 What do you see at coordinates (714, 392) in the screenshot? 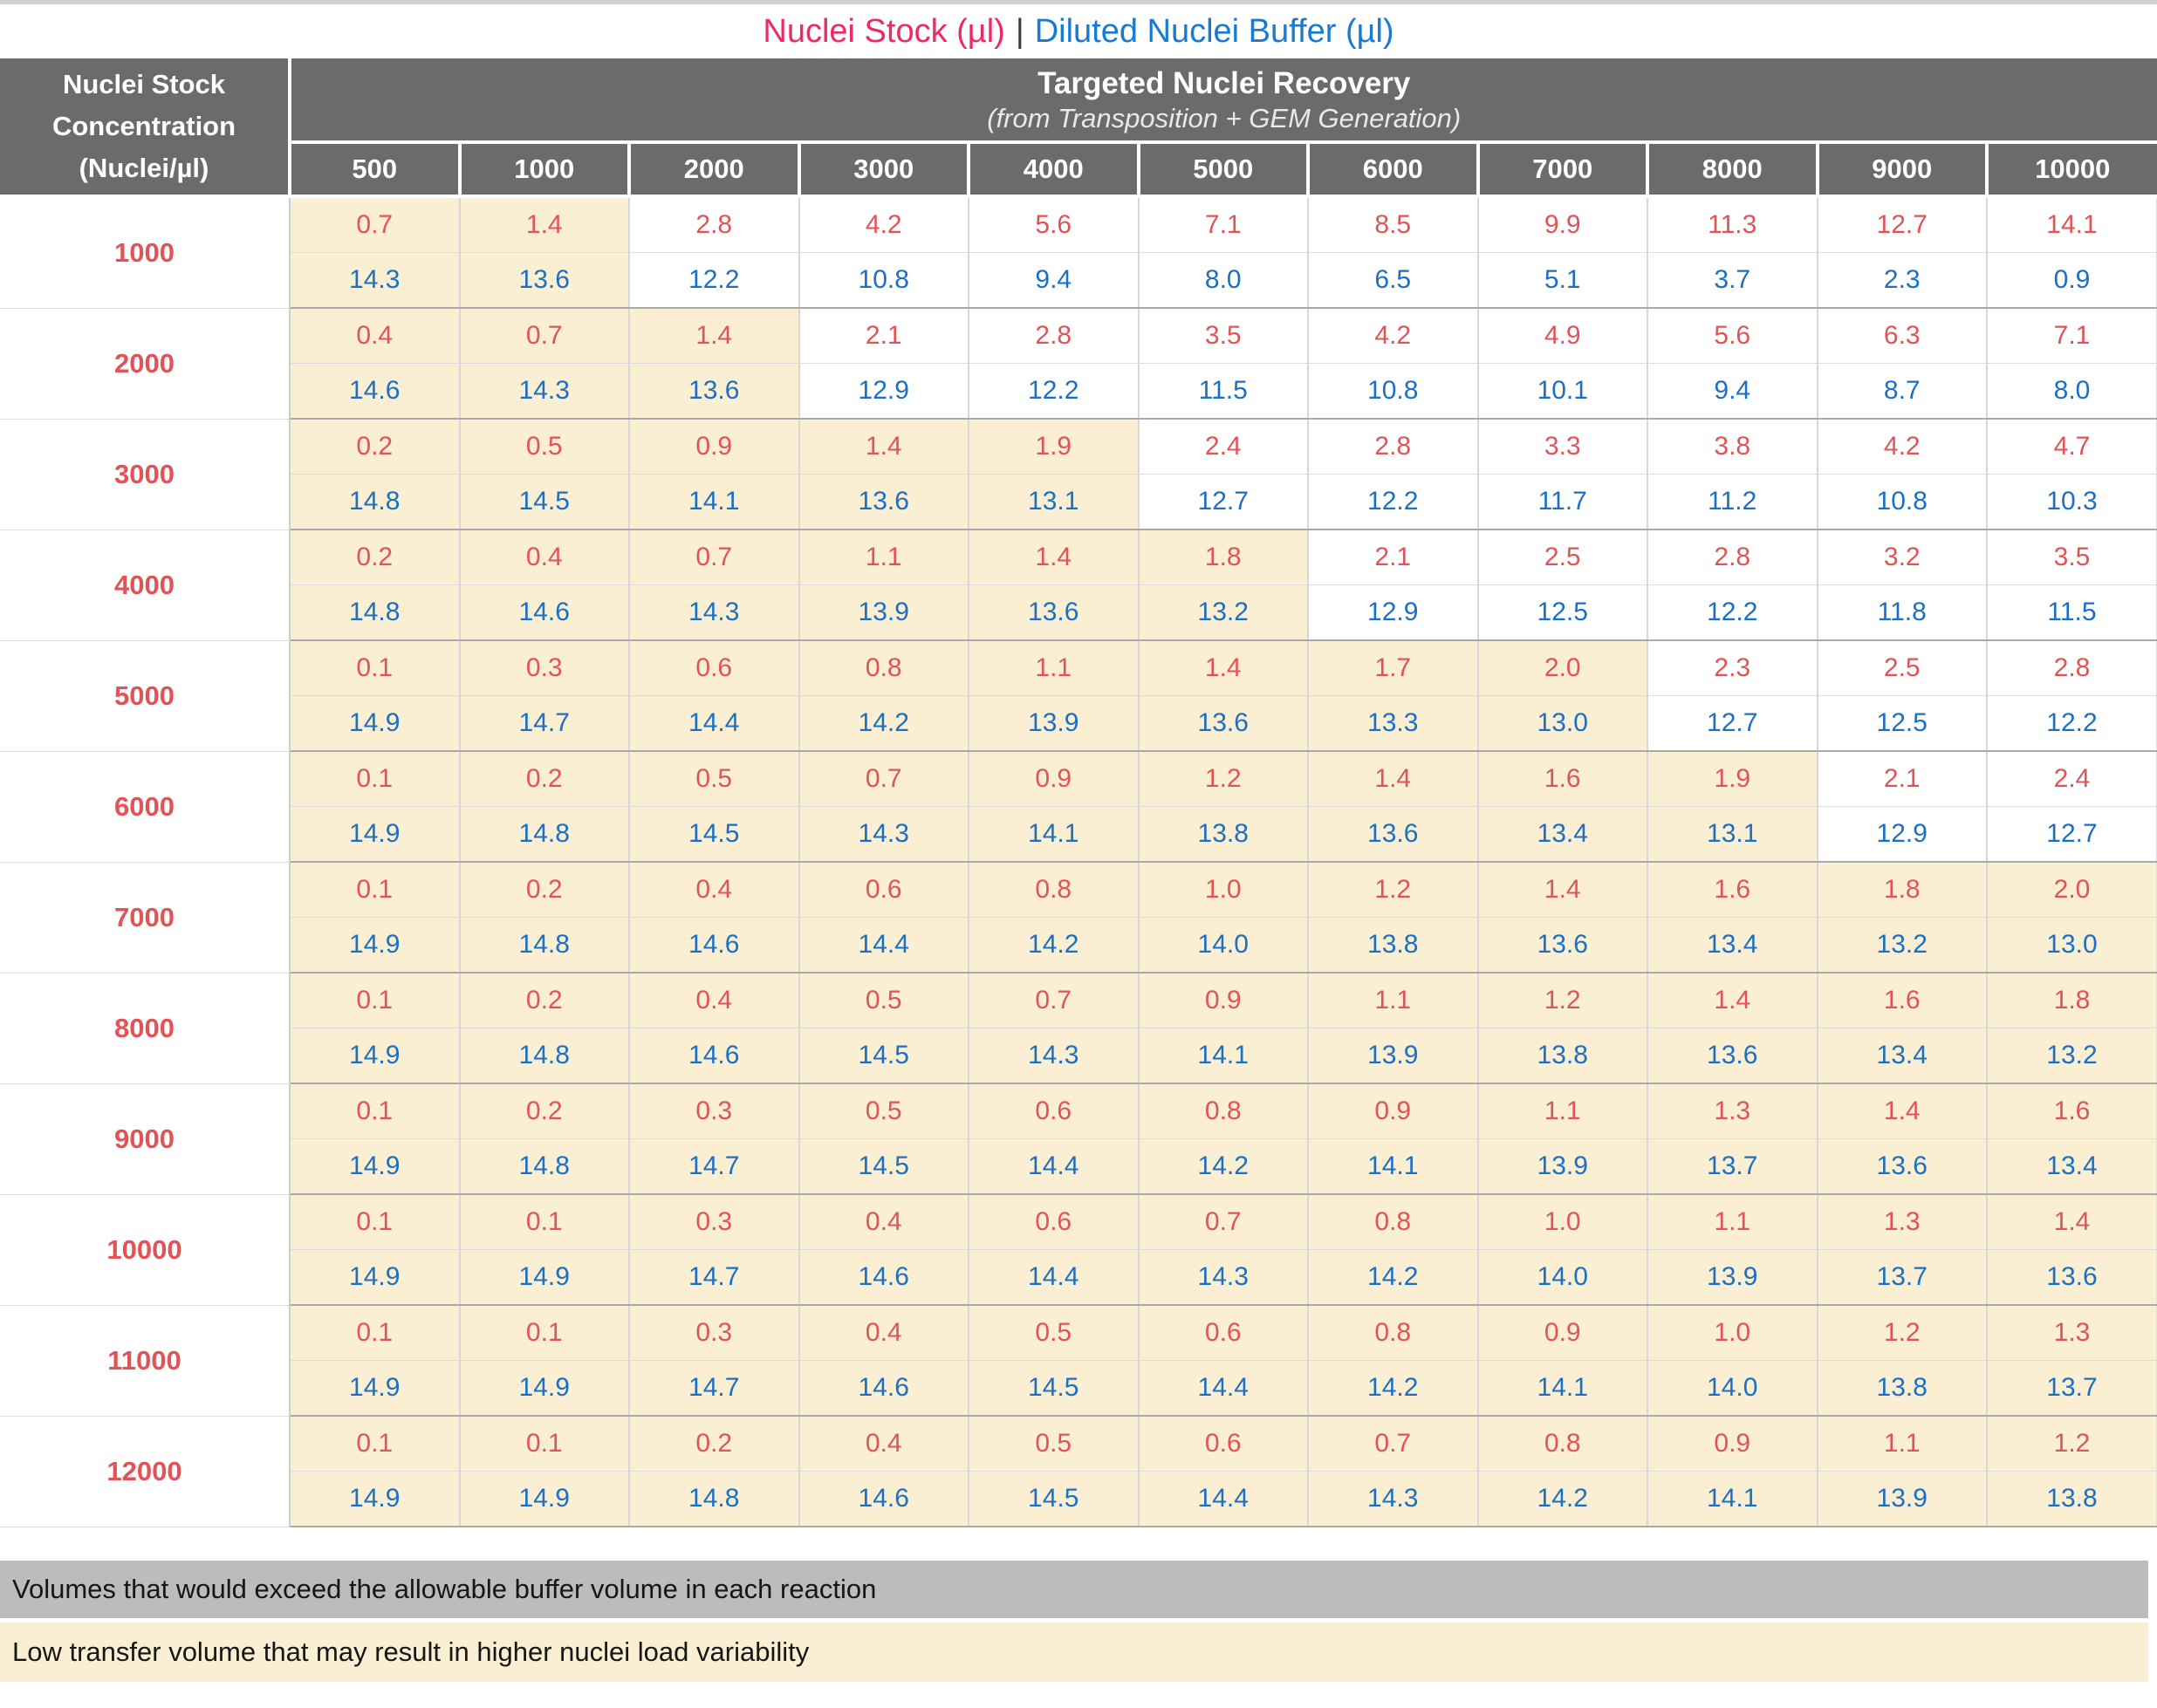
I see `diluted-buffer-value-cell: 13.6` at bounding box center [714, 392].